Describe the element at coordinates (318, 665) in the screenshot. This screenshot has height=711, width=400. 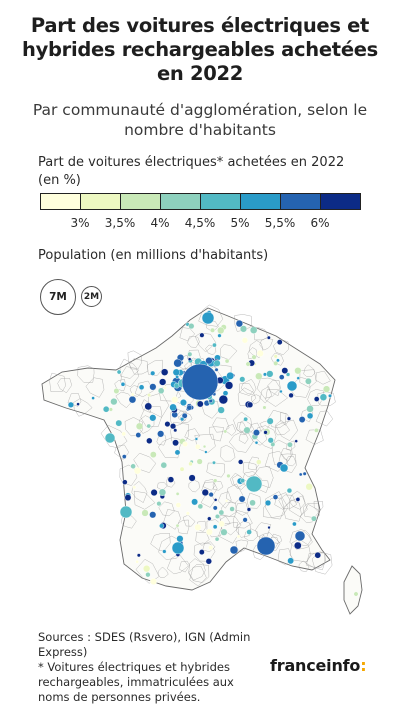
I see `franceinfo-logo: franceinfo:` at that location.